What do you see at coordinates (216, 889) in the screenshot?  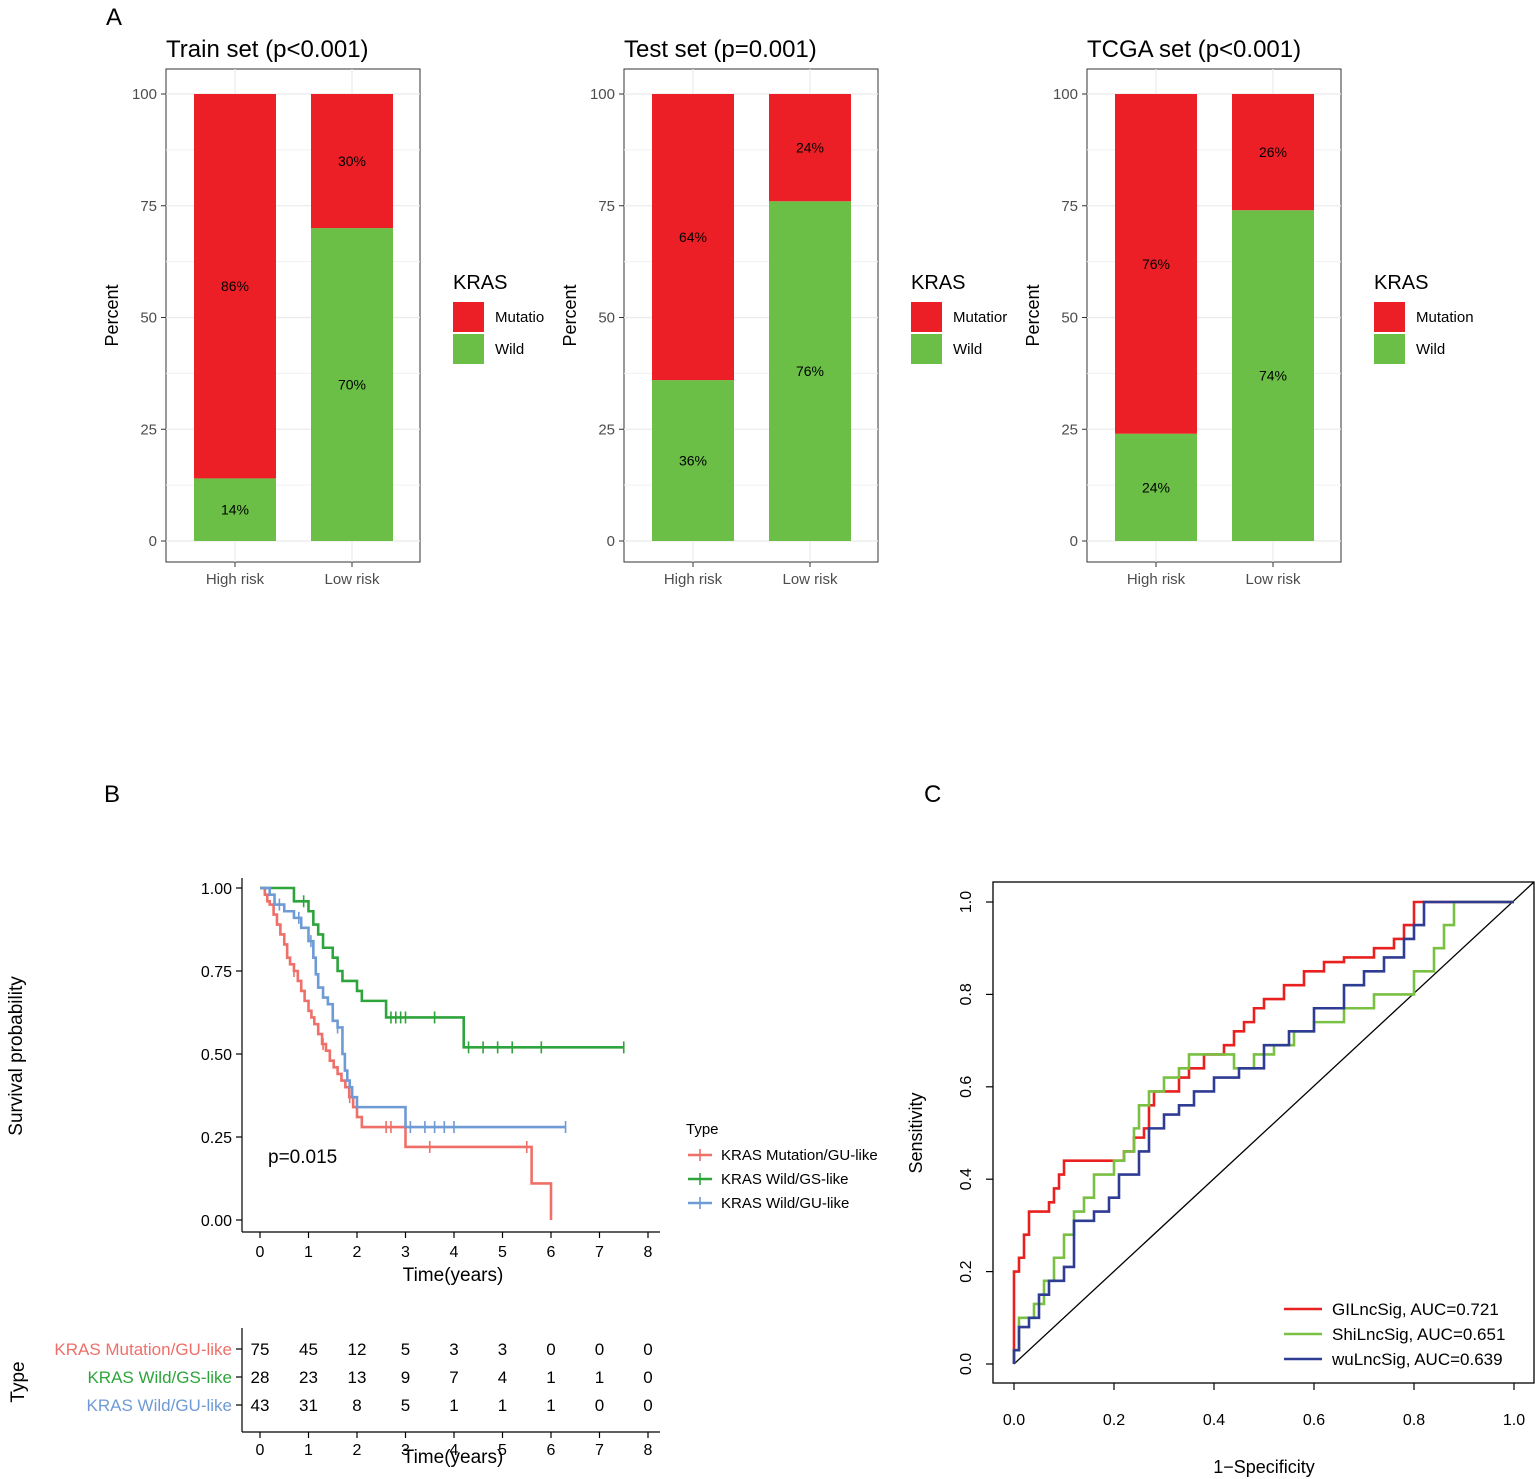 I see `y-tick-label: 1.00` at bounding box center [216, 889].